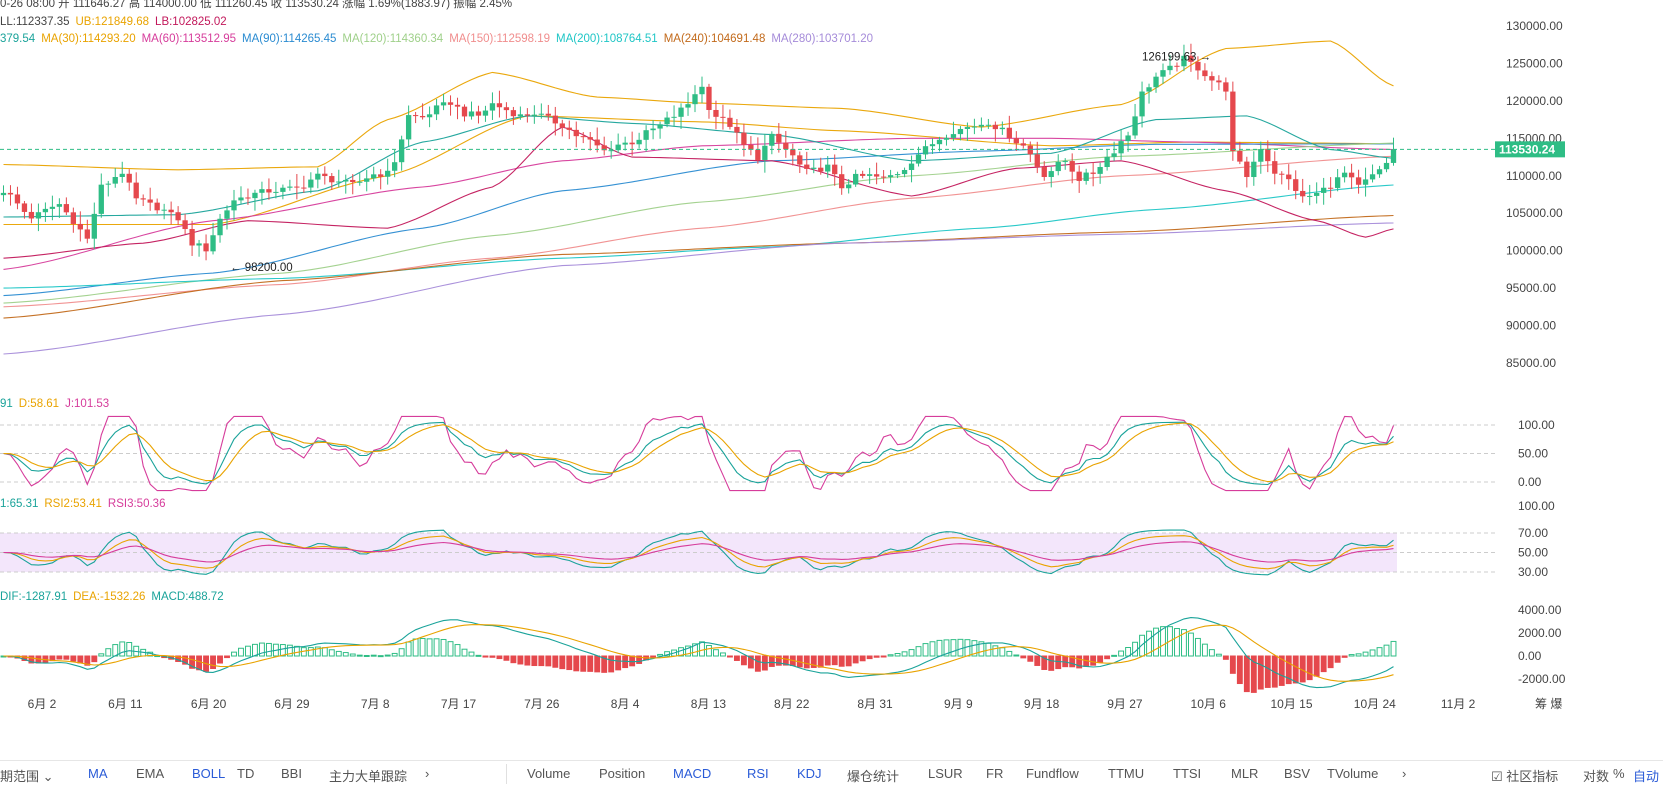 Image resolution: width=1663 pixels, height=787 pixels. Describe the element at coordinates (116, 22) in the screenshot. I see `boll-legend: LL:112337.35 UB:121849.68 LB:102825.02` at that location.